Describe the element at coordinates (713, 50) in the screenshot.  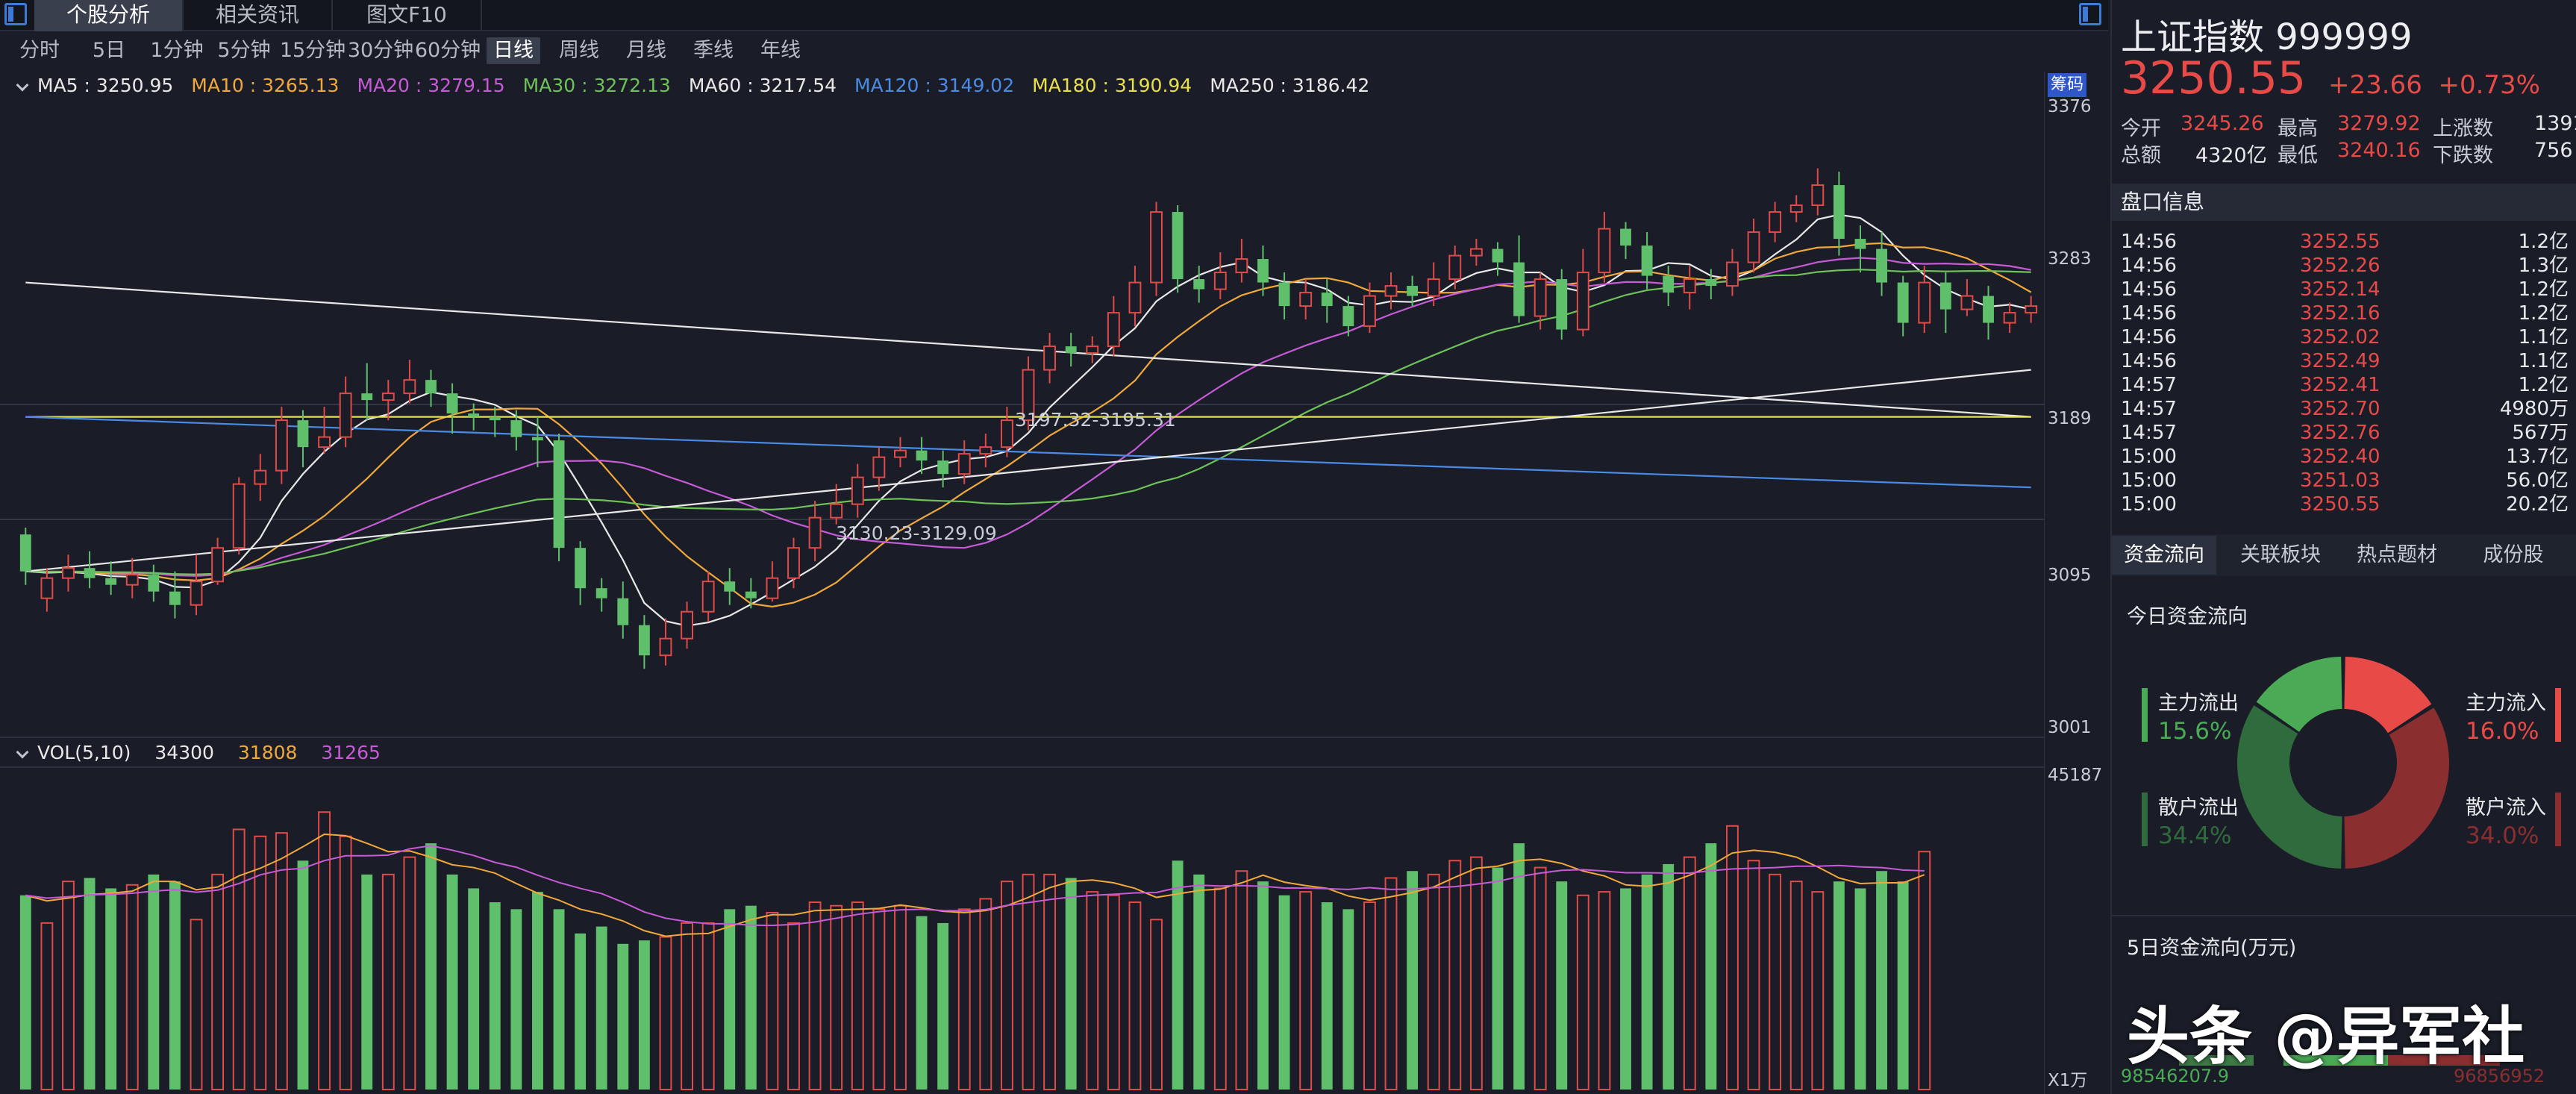
I see `period-quarterly: 季线` at that location.